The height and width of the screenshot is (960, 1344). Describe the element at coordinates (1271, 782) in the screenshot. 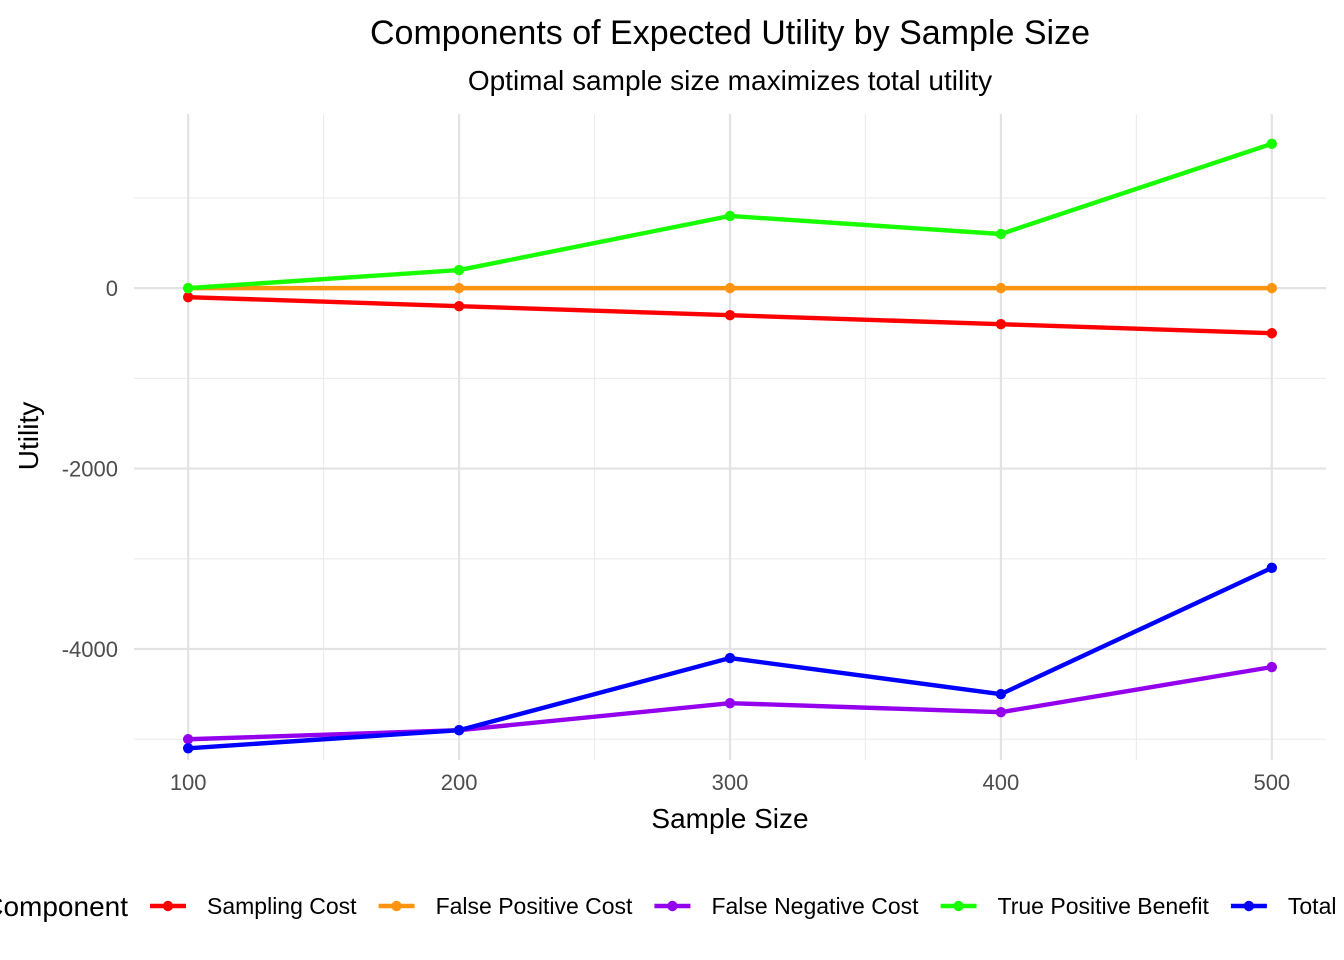

I see `x-tick-label: 500` at that location.